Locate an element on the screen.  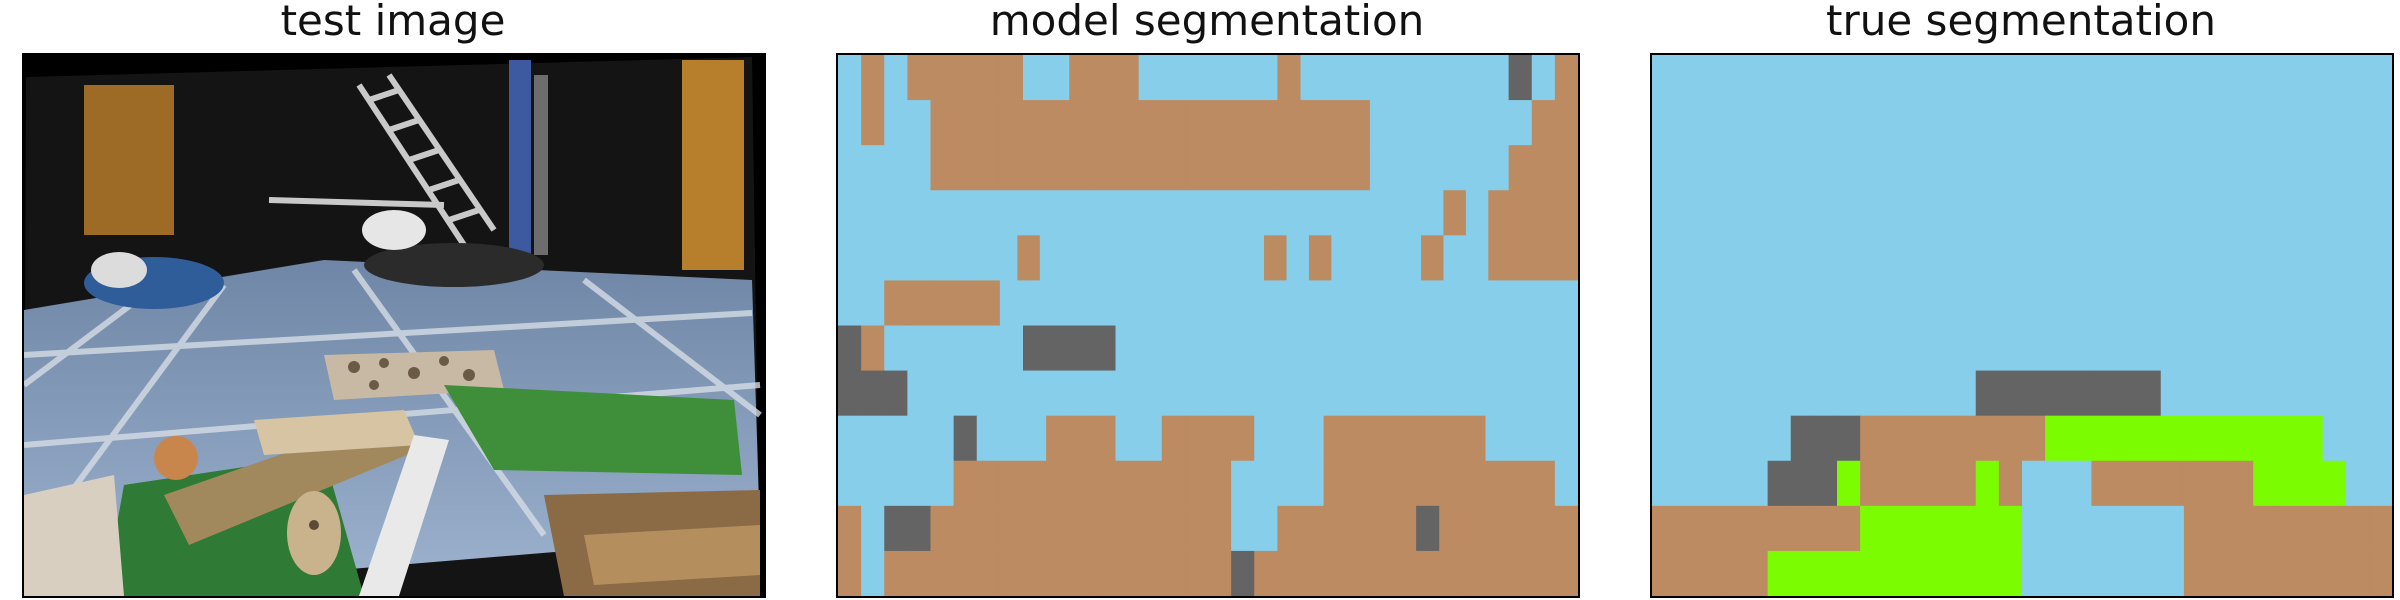
figure-right is located at coordinates (454, 265).